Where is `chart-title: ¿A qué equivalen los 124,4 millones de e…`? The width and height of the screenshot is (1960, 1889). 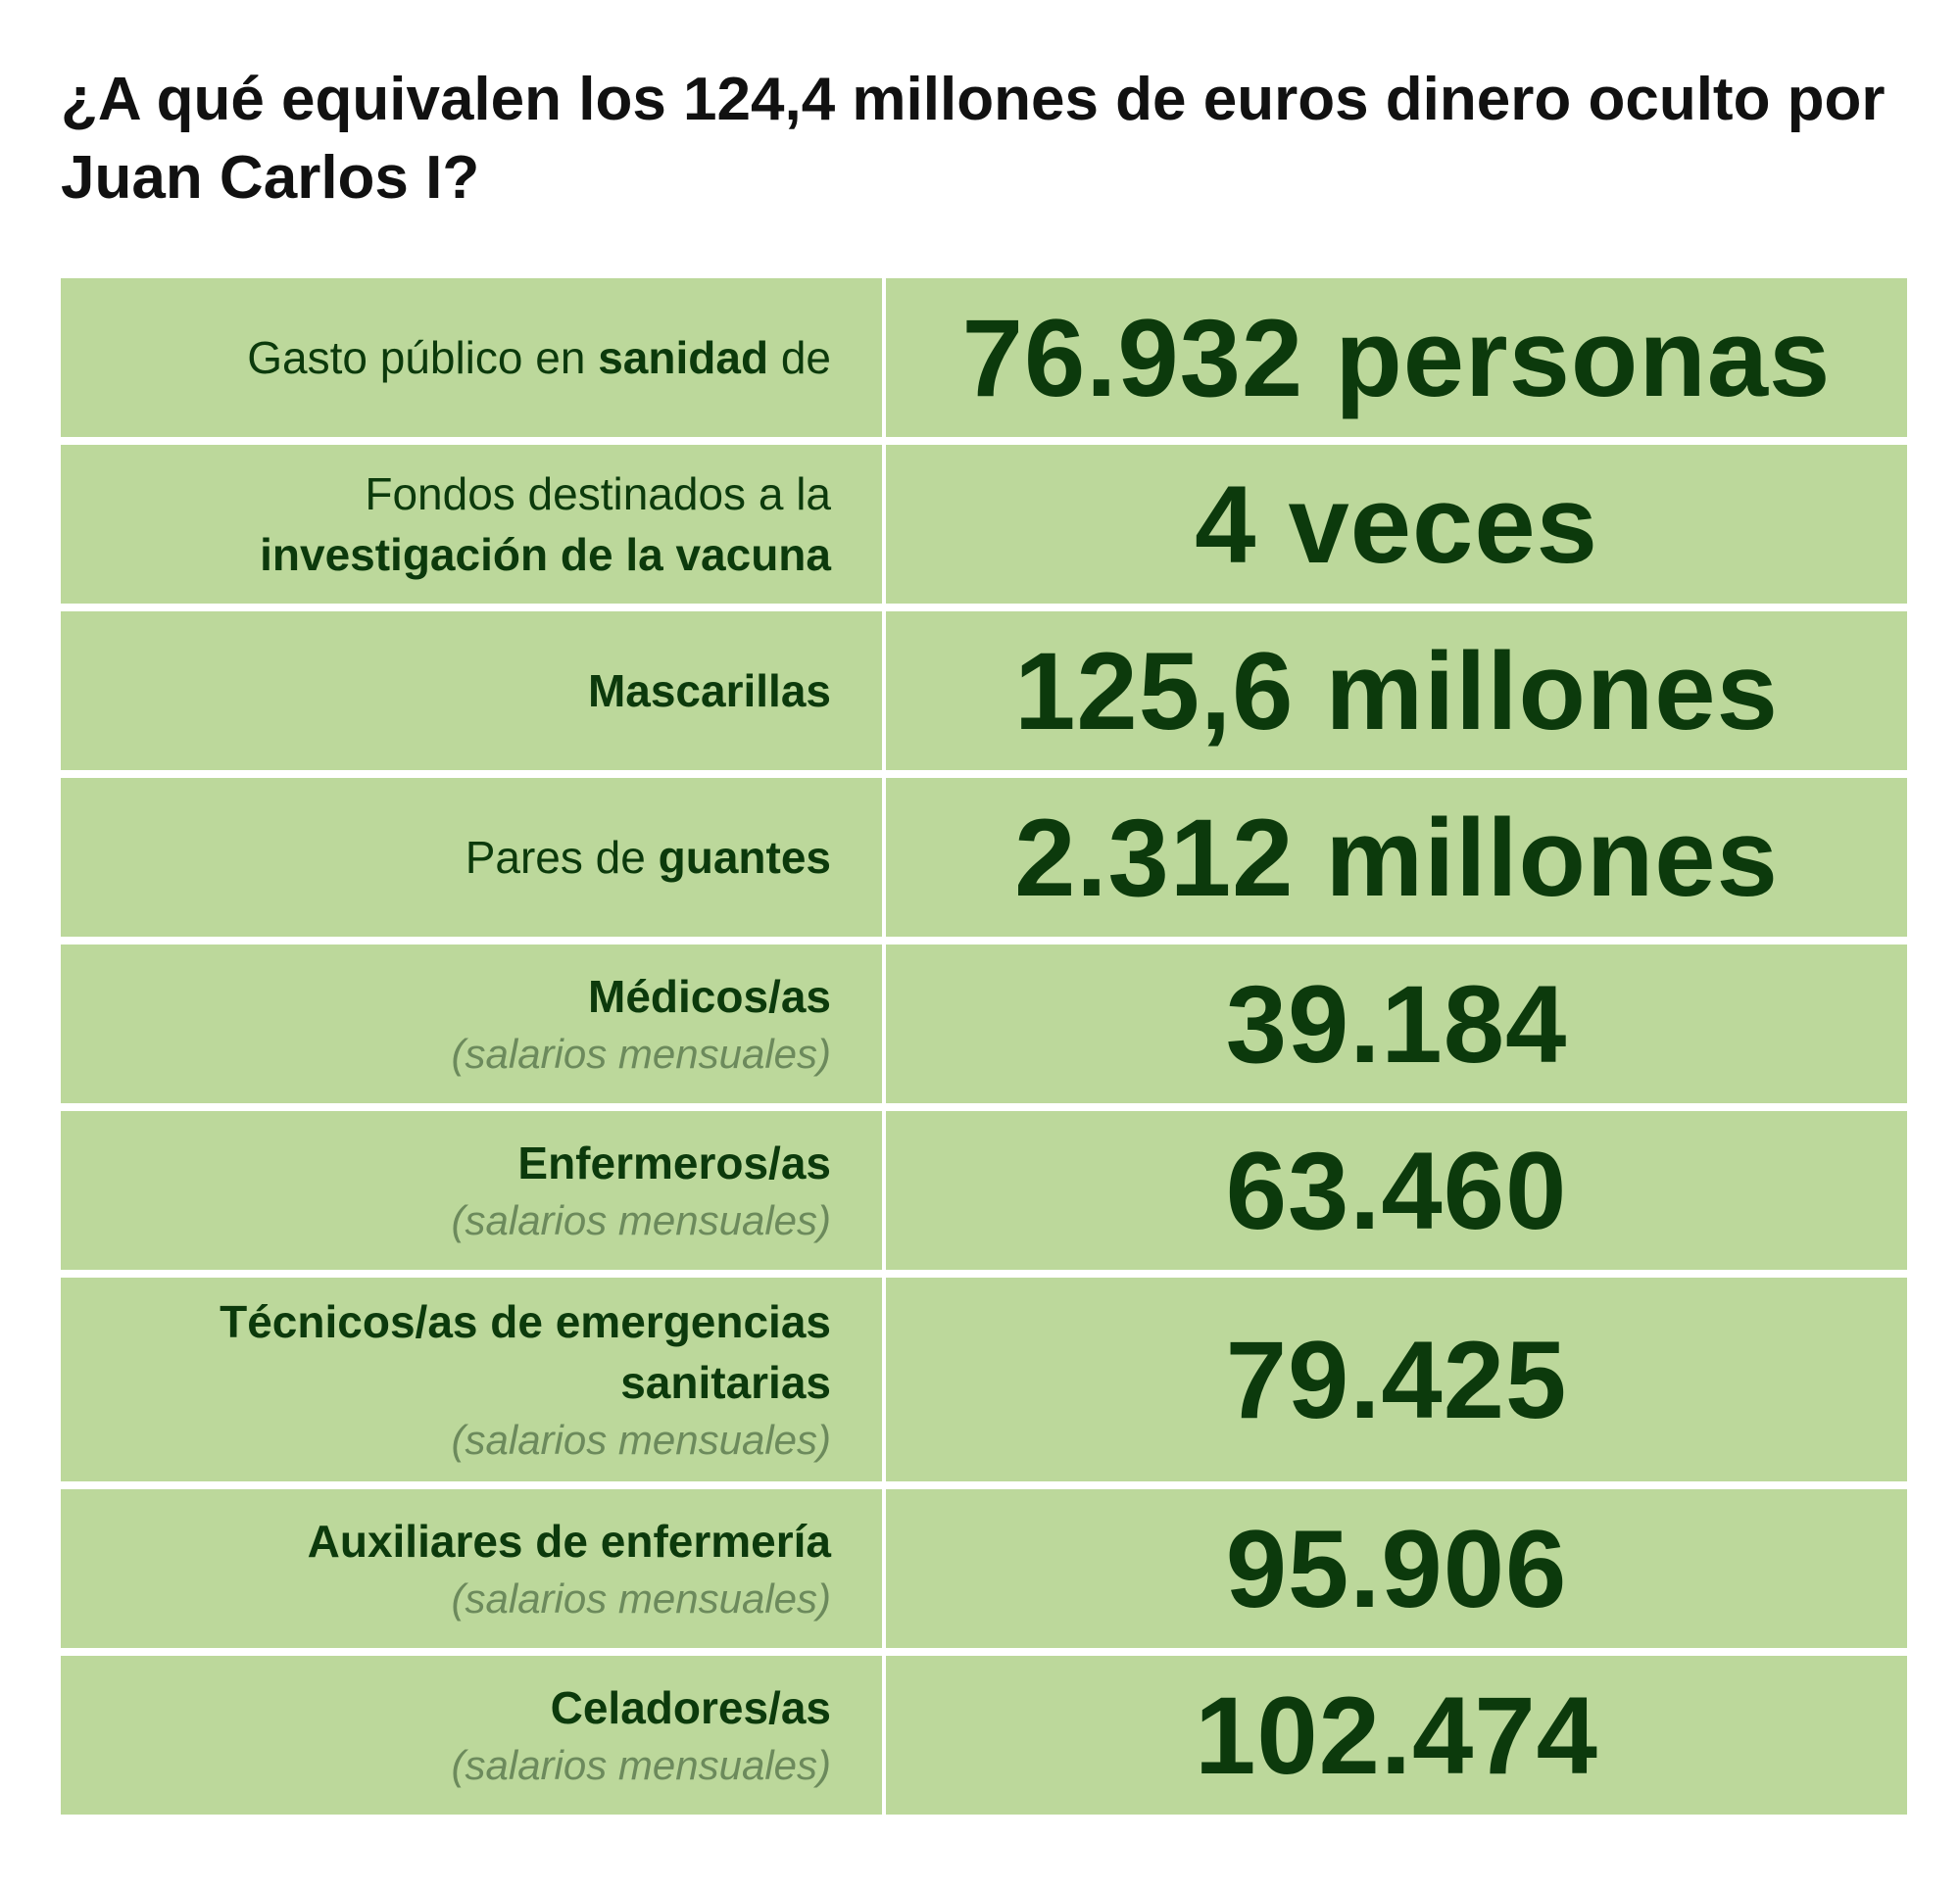
chart-title: ¿A qué equivalen los 124,4 millones de e… is located at coordinates (973, 139).